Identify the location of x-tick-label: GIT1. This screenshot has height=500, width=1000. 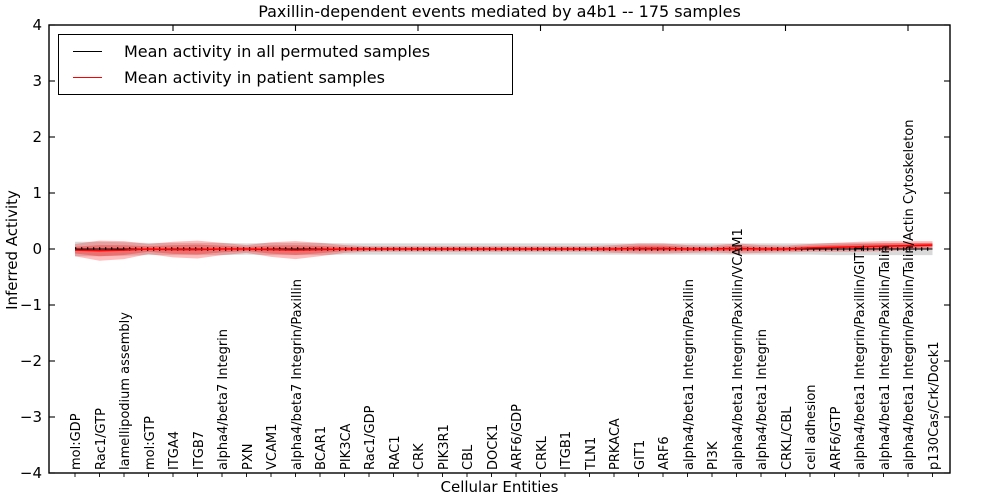
(640, 454).